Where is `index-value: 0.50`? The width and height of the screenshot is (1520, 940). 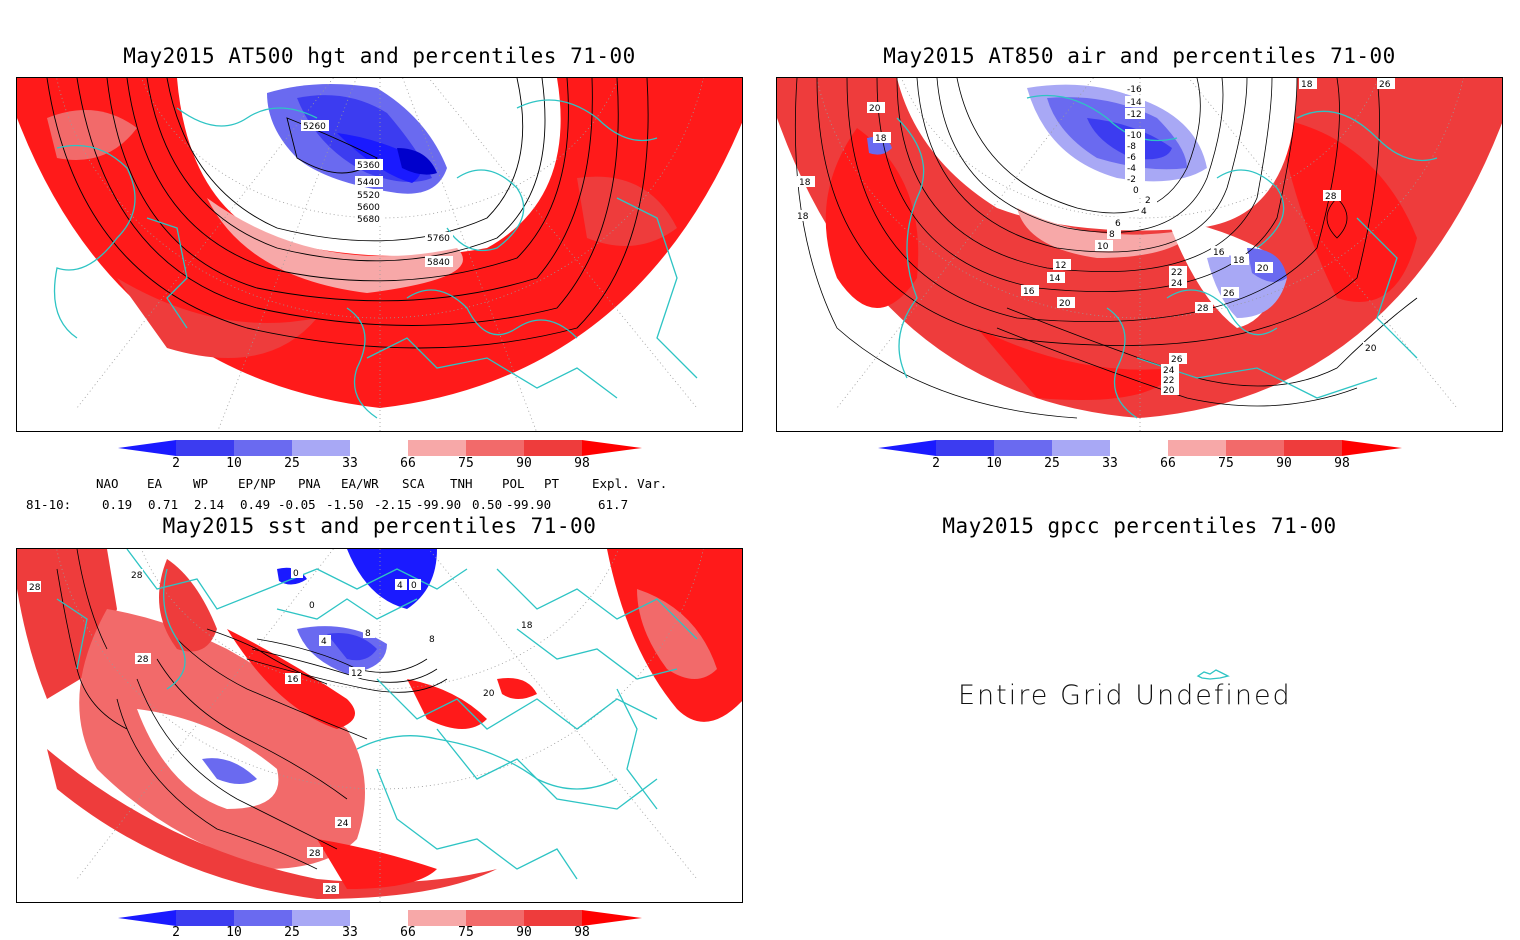 index-value: 0.50 is located at coordinates (487, 504).